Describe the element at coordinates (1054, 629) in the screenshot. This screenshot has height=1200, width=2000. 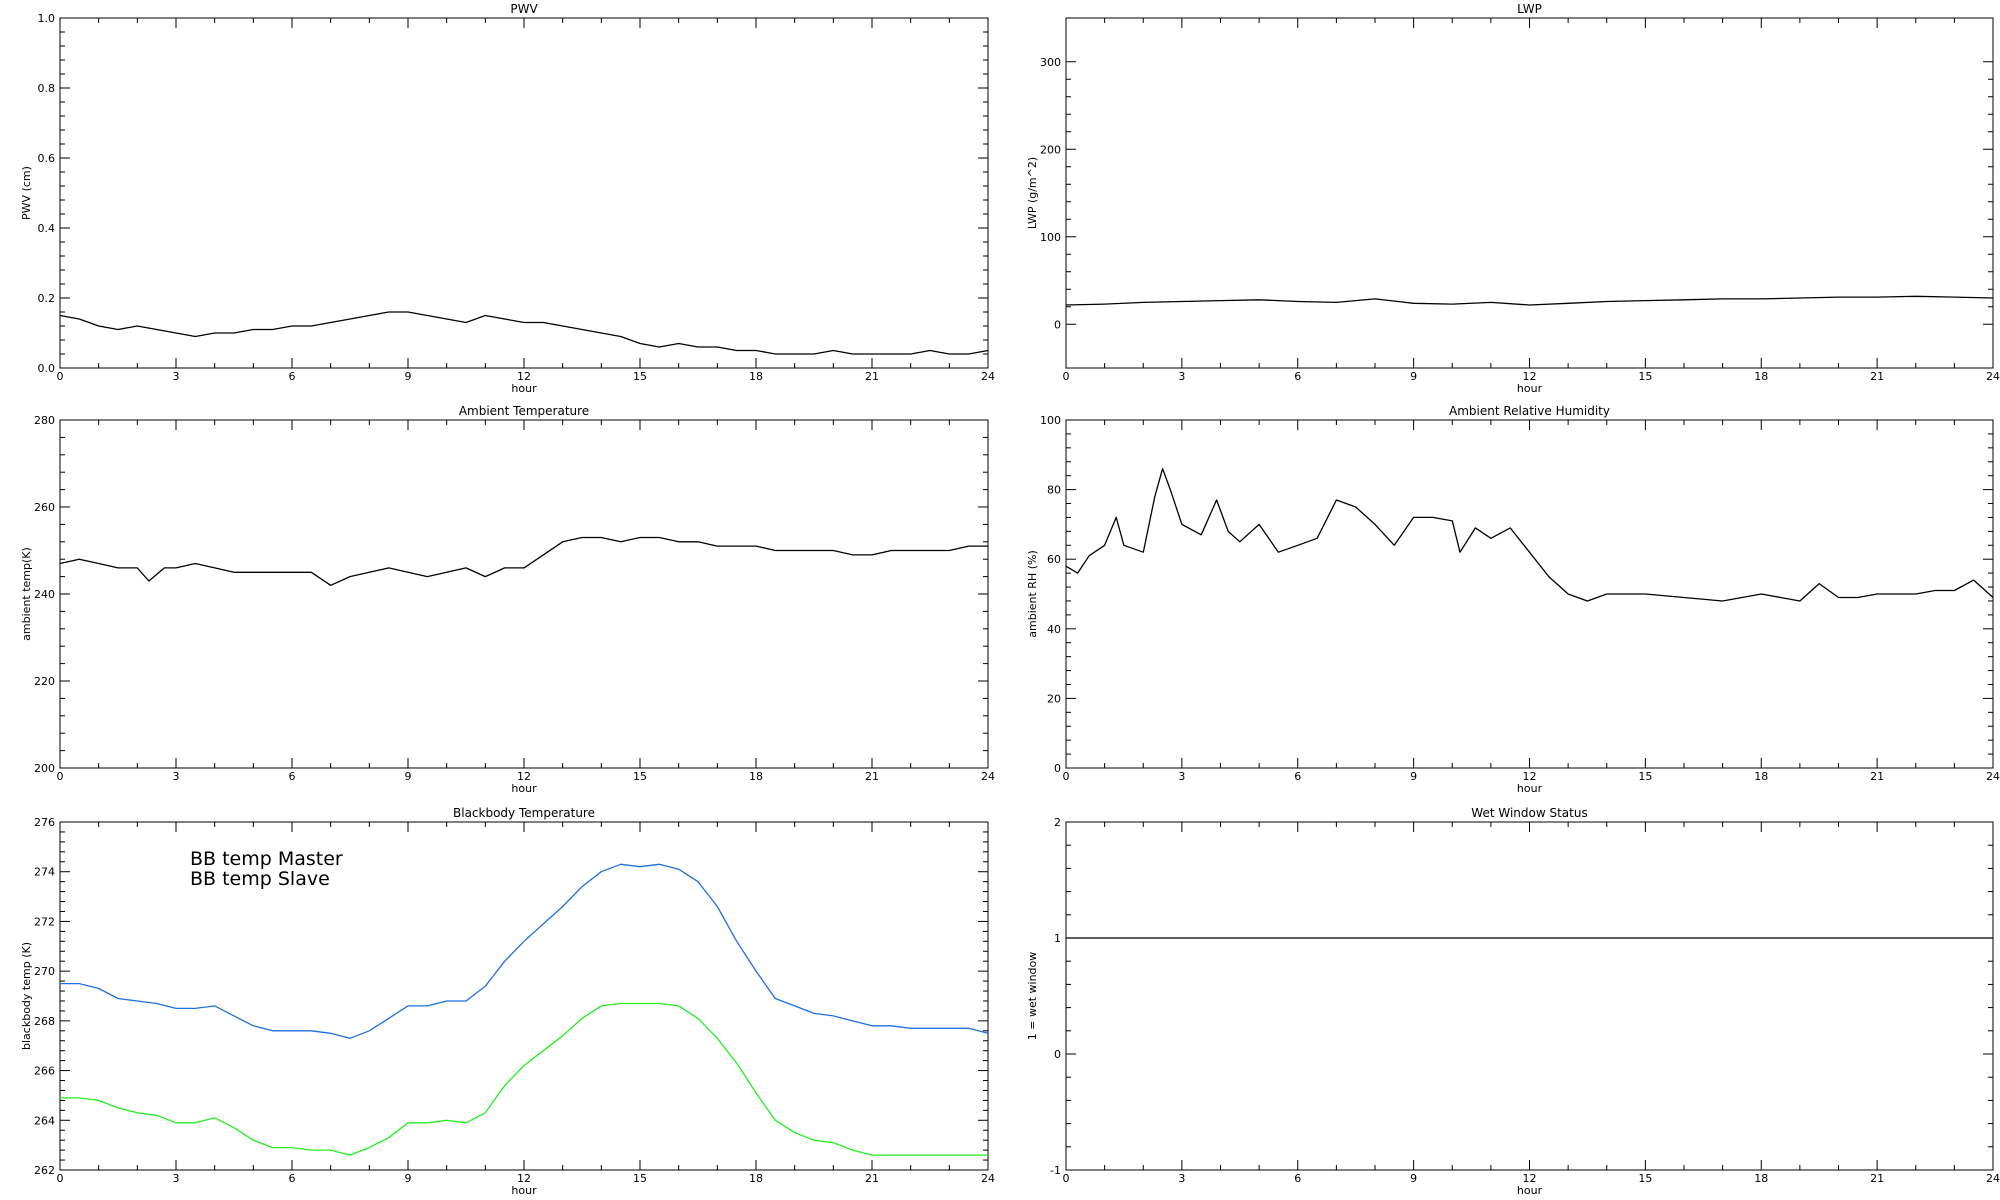
I see `ambient-rh-y-tick-label: 40` at that location.